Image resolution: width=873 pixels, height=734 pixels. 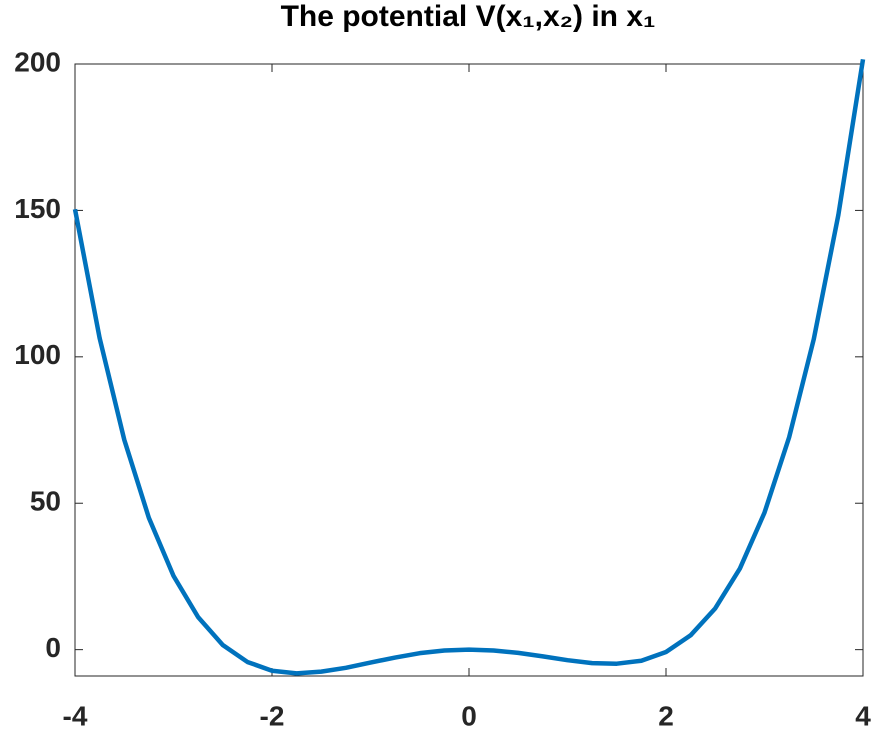 I want to click on x-tick-label: -2, so click(x=272, y=715).